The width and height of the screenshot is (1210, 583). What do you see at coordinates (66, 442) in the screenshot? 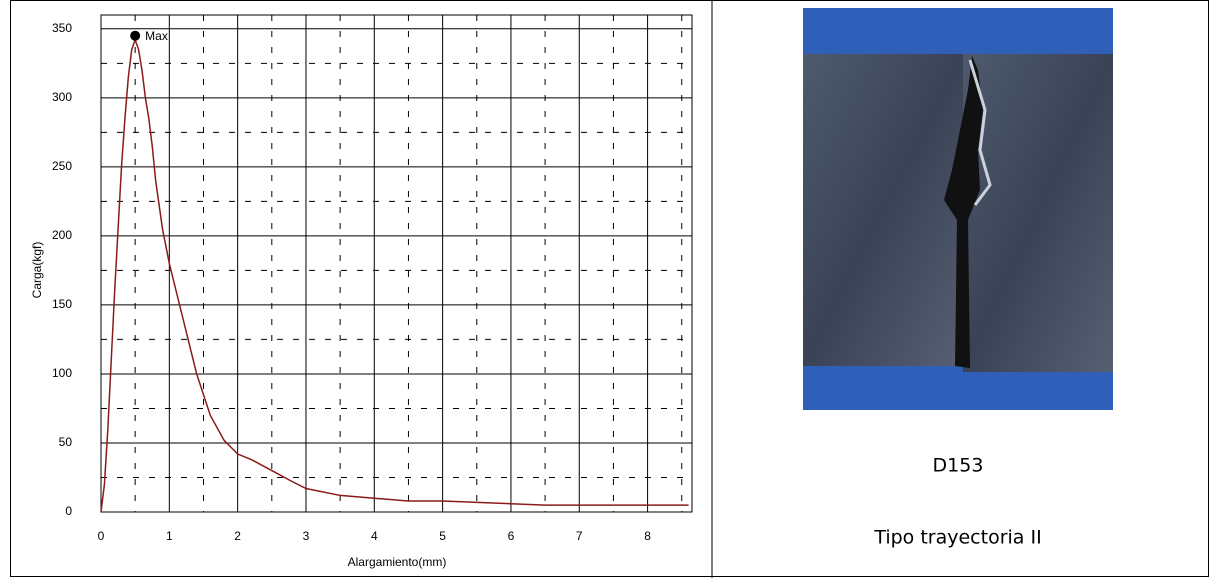
I see `y-tick-label: 50` at bounding box center [66, 442].